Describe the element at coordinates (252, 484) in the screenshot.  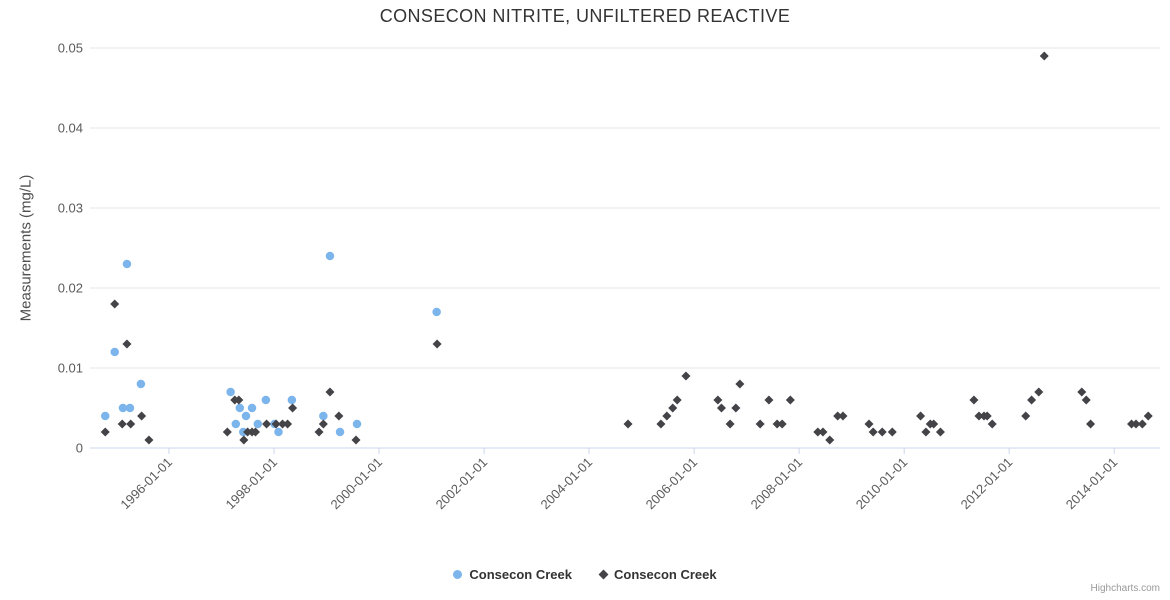
I see `x-axis-tick-label: 1998-01-01` at that location.